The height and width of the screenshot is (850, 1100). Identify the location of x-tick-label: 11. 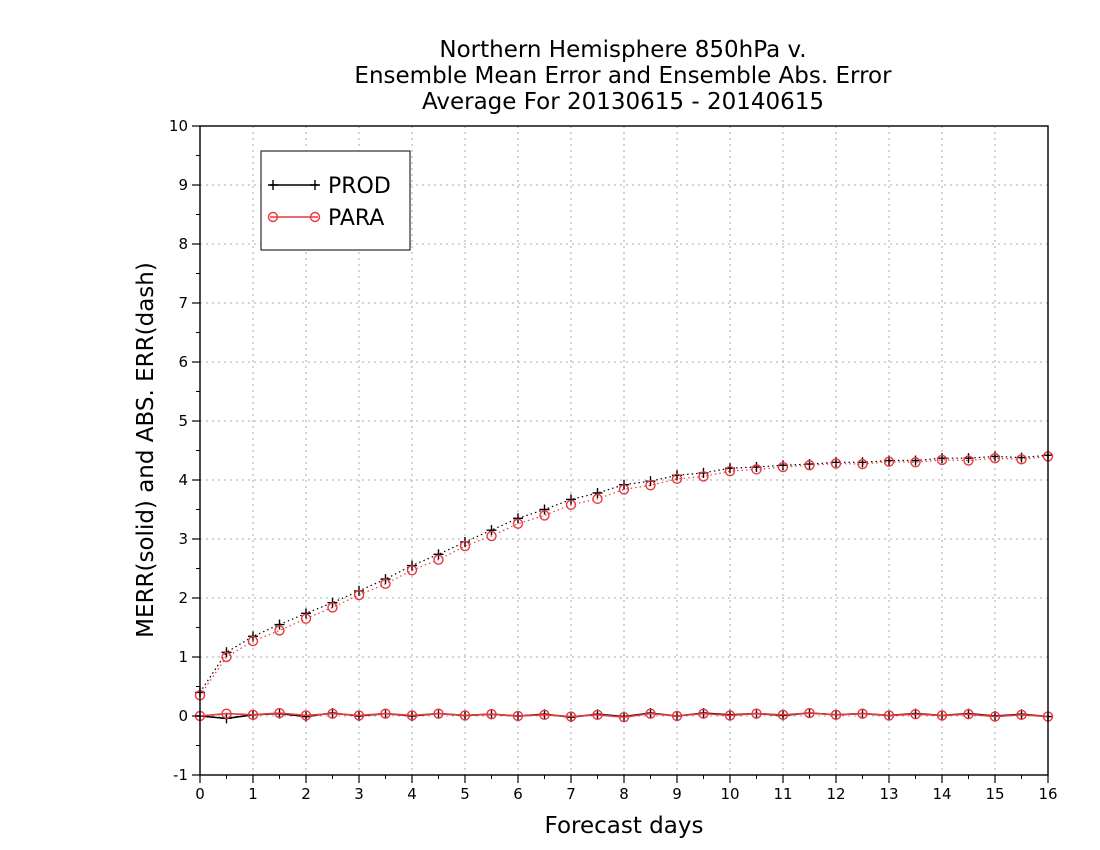
(782, 794).